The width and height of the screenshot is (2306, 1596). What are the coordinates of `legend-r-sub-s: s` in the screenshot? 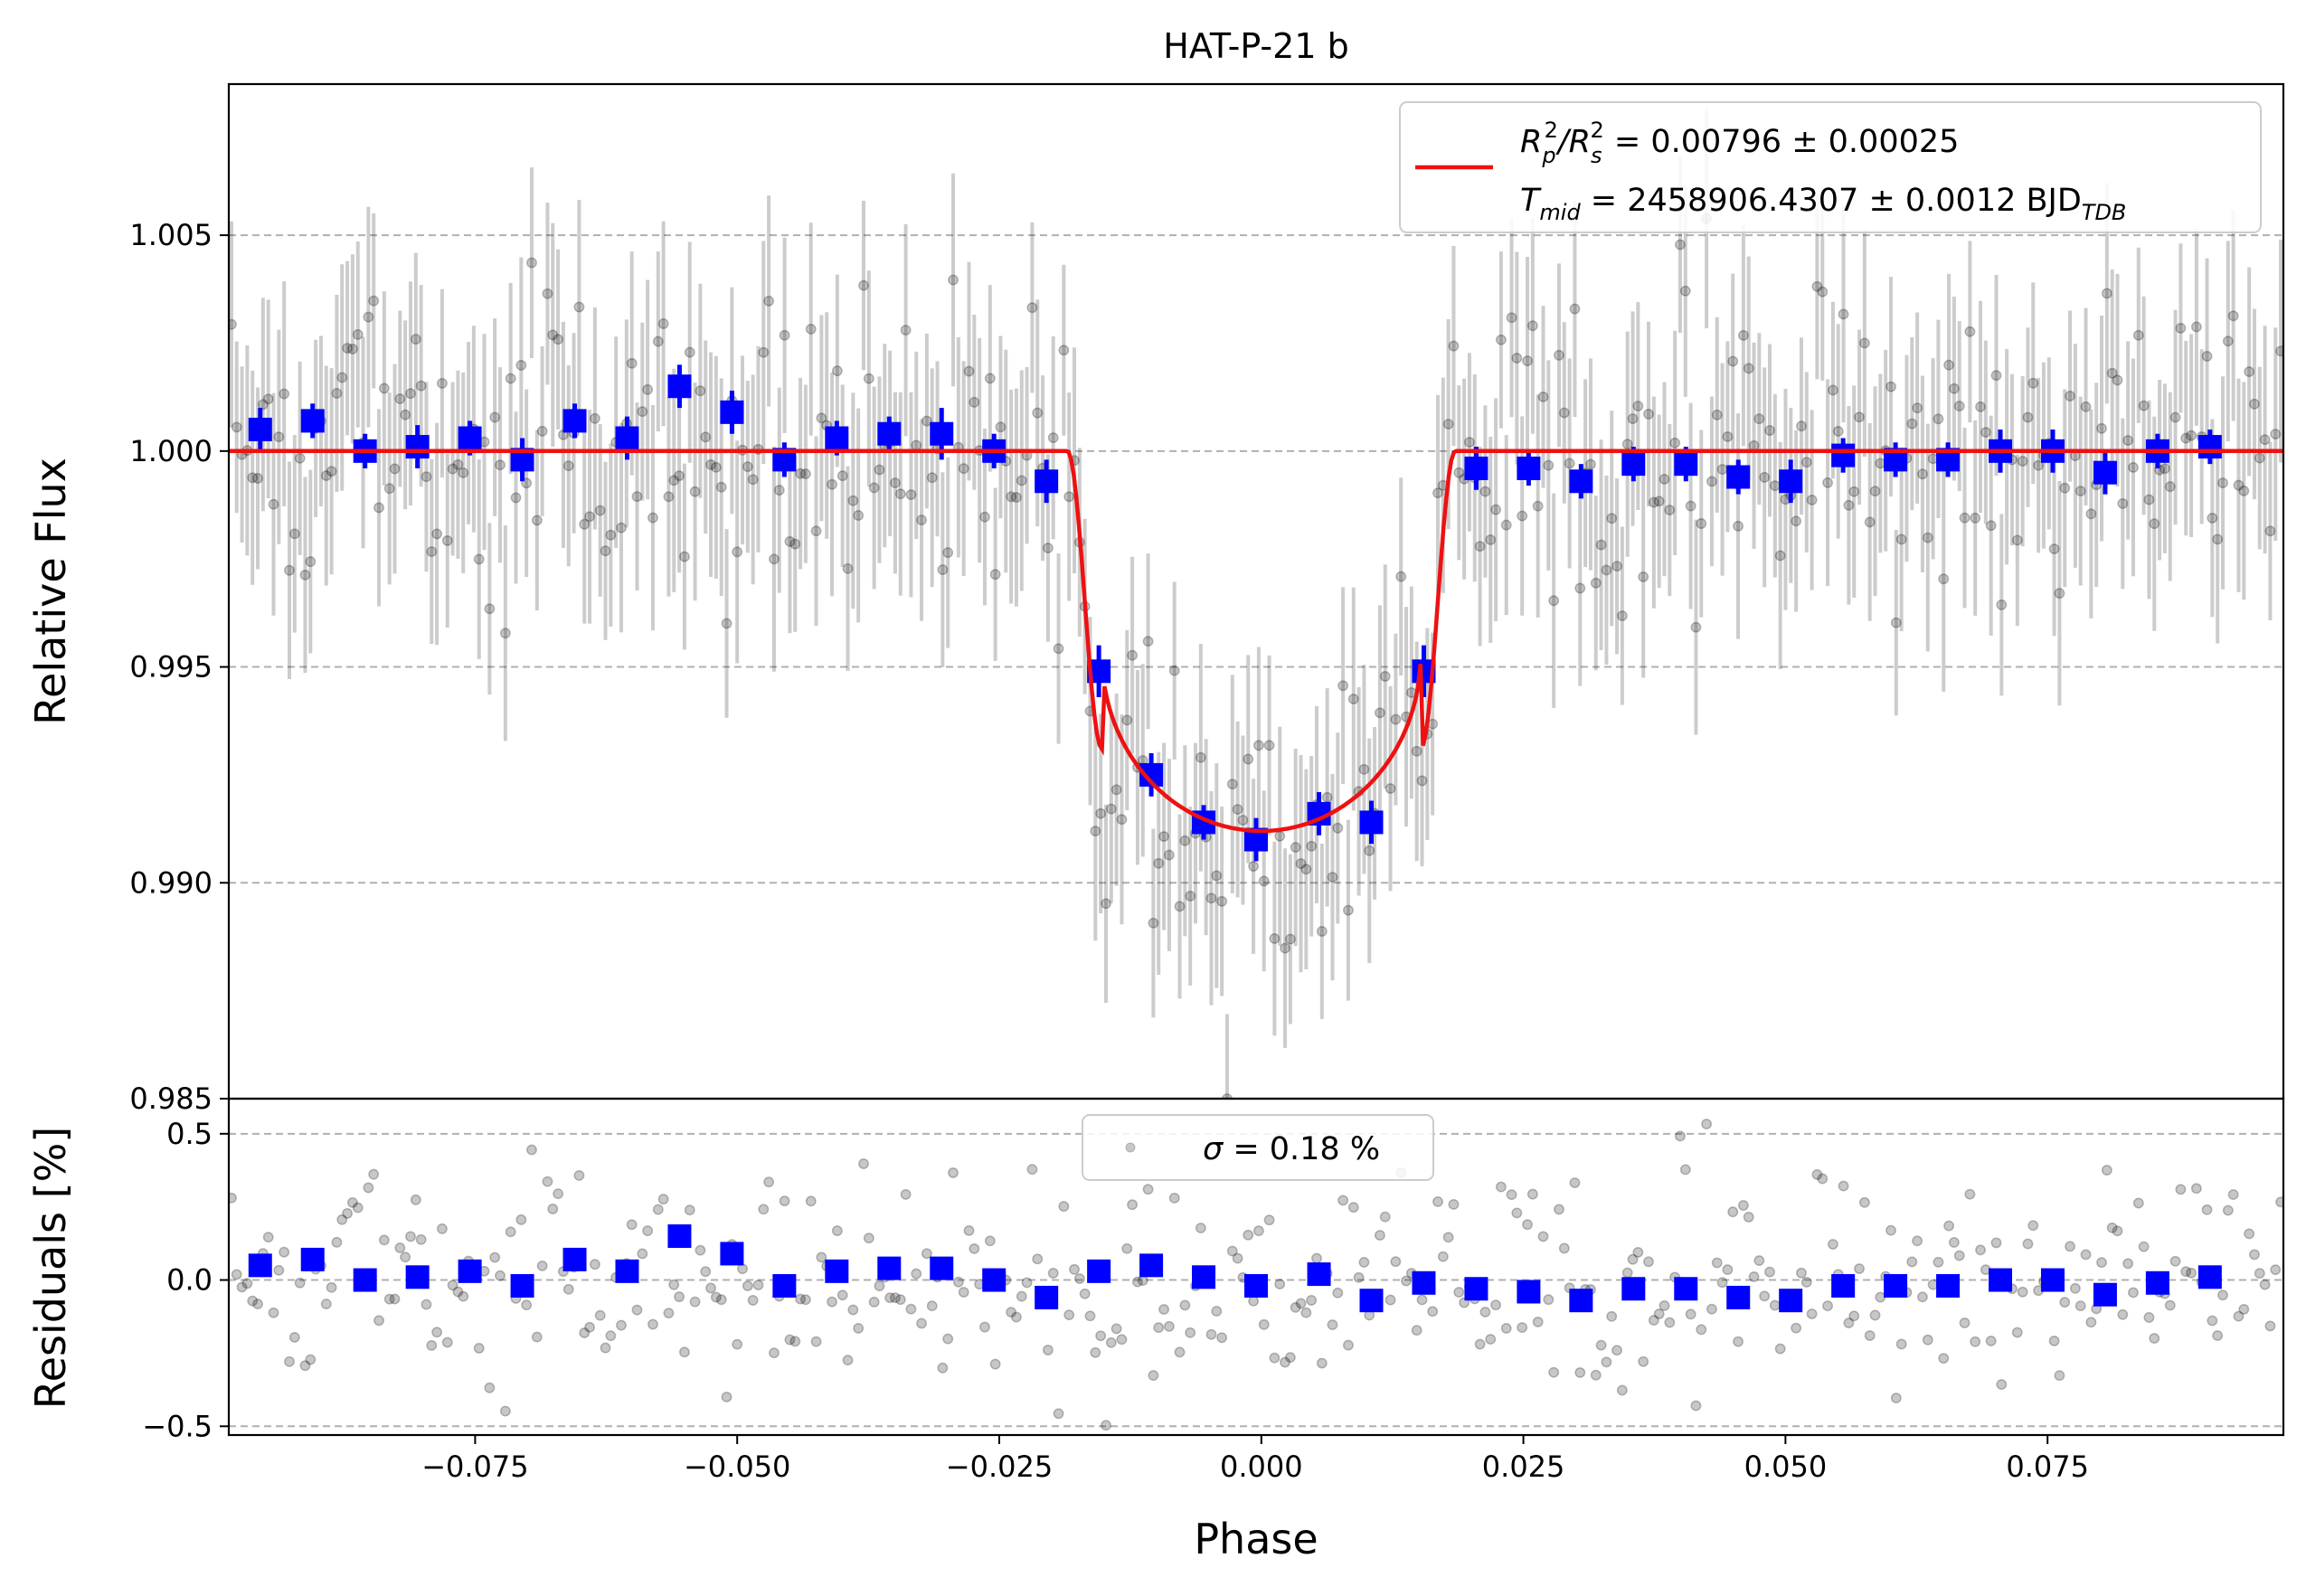 It's located at (1596, 156).